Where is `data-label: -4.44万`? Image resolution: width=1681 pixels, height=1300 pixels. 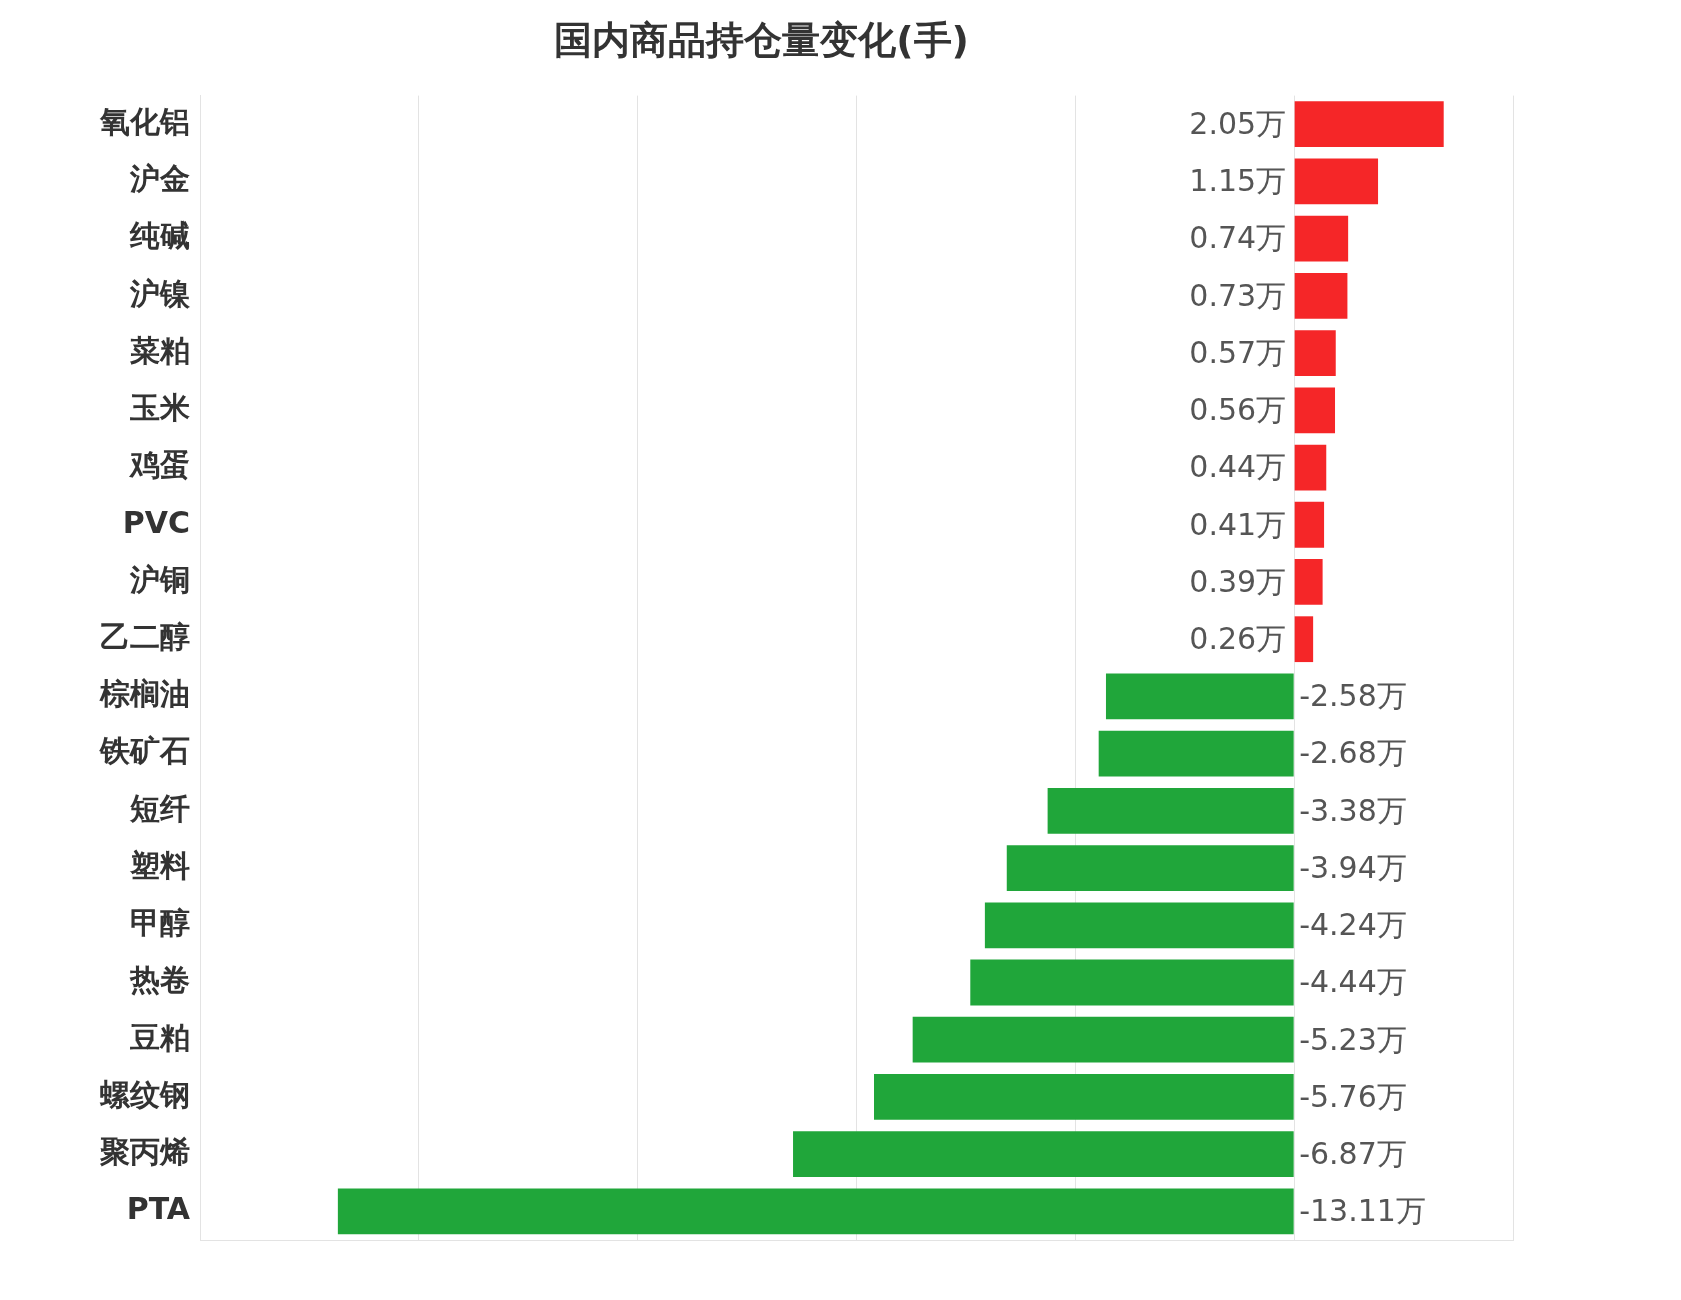 data-label: -4.44万 is located at coordinates (1353, 982).